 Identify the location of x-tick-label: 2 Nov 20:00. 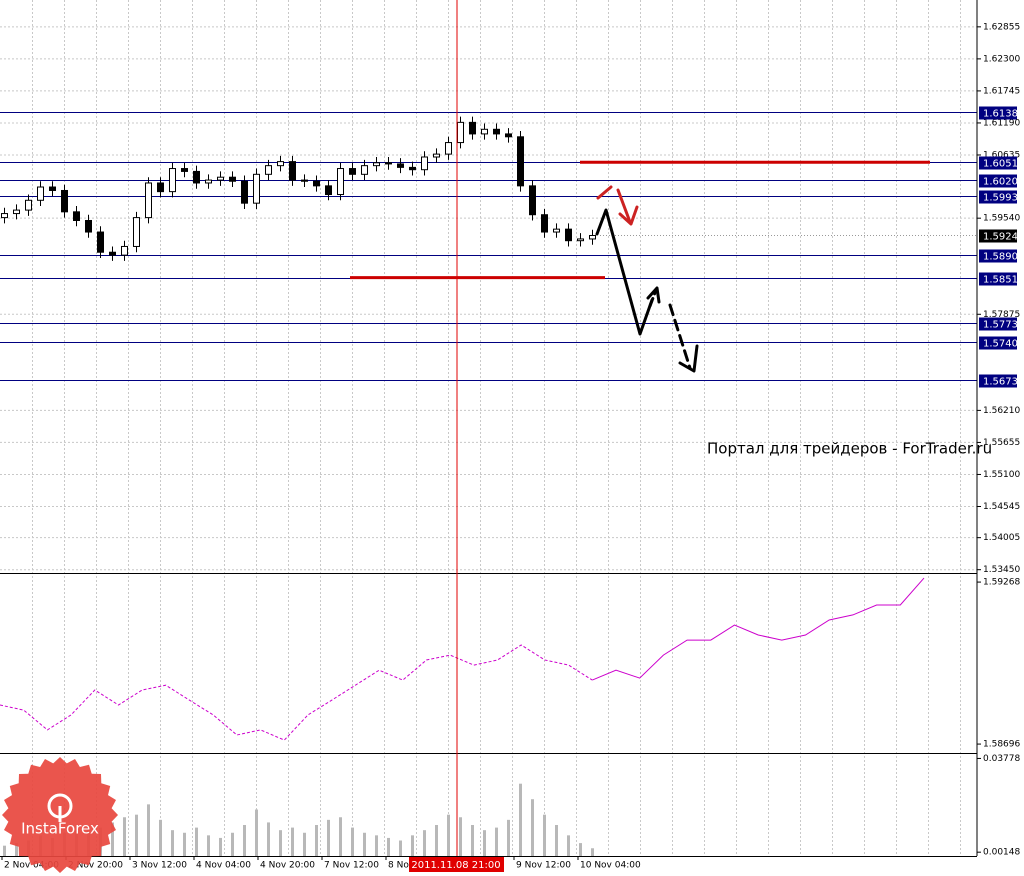
(95, 866).